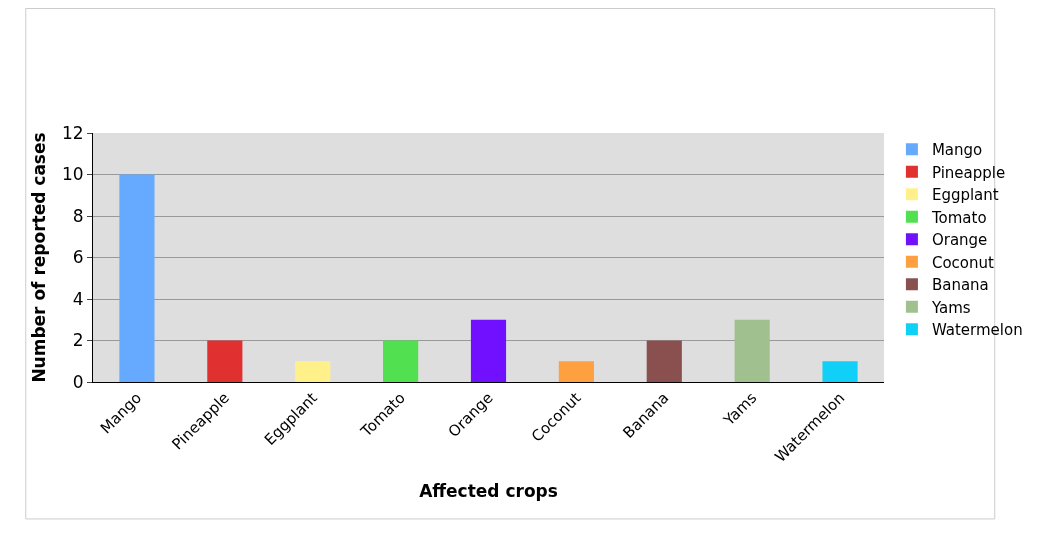 The height and width of the screenshot is (542, 1040). Describe the element at coordinates (957, 150) in the screenshot. I see `legend-label: Mango` at that location.